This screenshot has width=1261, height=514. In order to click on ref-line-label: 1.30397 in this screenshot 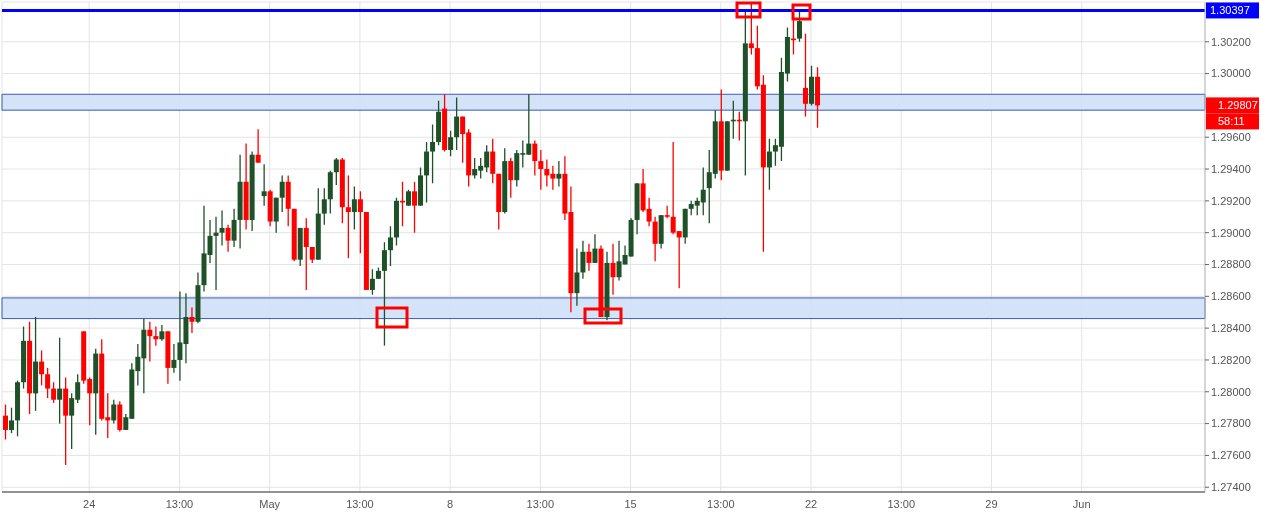, I will do `click(1230, 10)`.